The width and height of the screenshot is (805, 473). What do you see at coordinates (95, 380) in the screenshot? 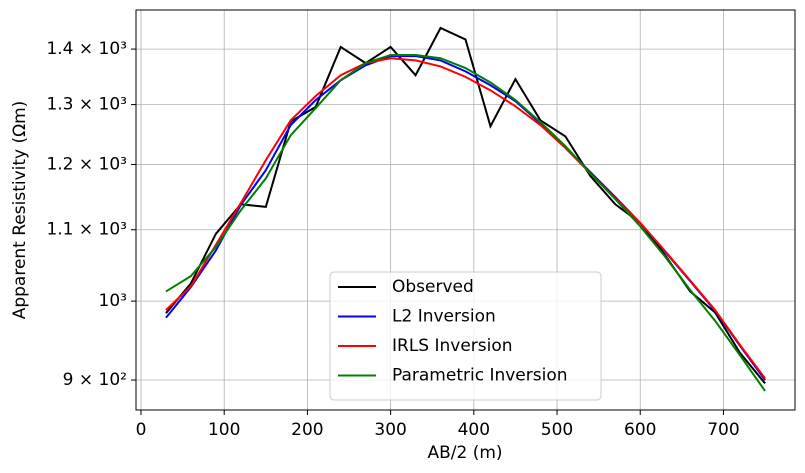
I see `y-tick-label: 9 × 10²` at bounding box center [95, 380].